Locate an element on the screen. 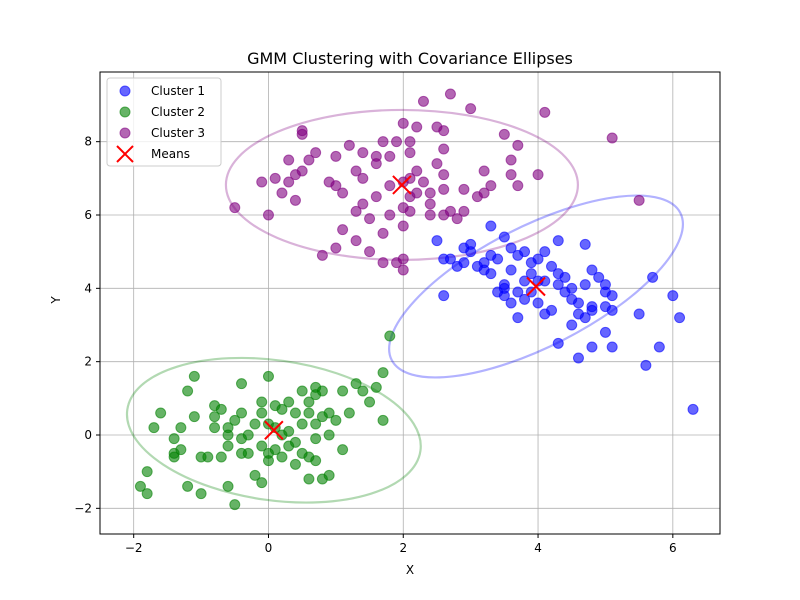 The width and height of the screenshot is (800, 600). mean-marker is located at coordinates (536, 286).